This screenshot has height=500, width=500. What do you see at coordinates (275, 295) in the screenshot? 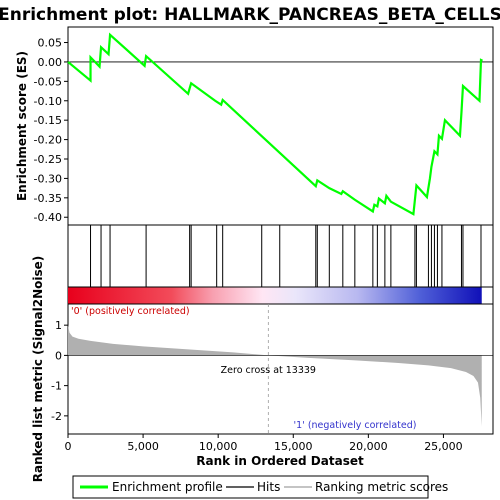
I see `ranked-list-heatmap` at bounding box center [275, 295].